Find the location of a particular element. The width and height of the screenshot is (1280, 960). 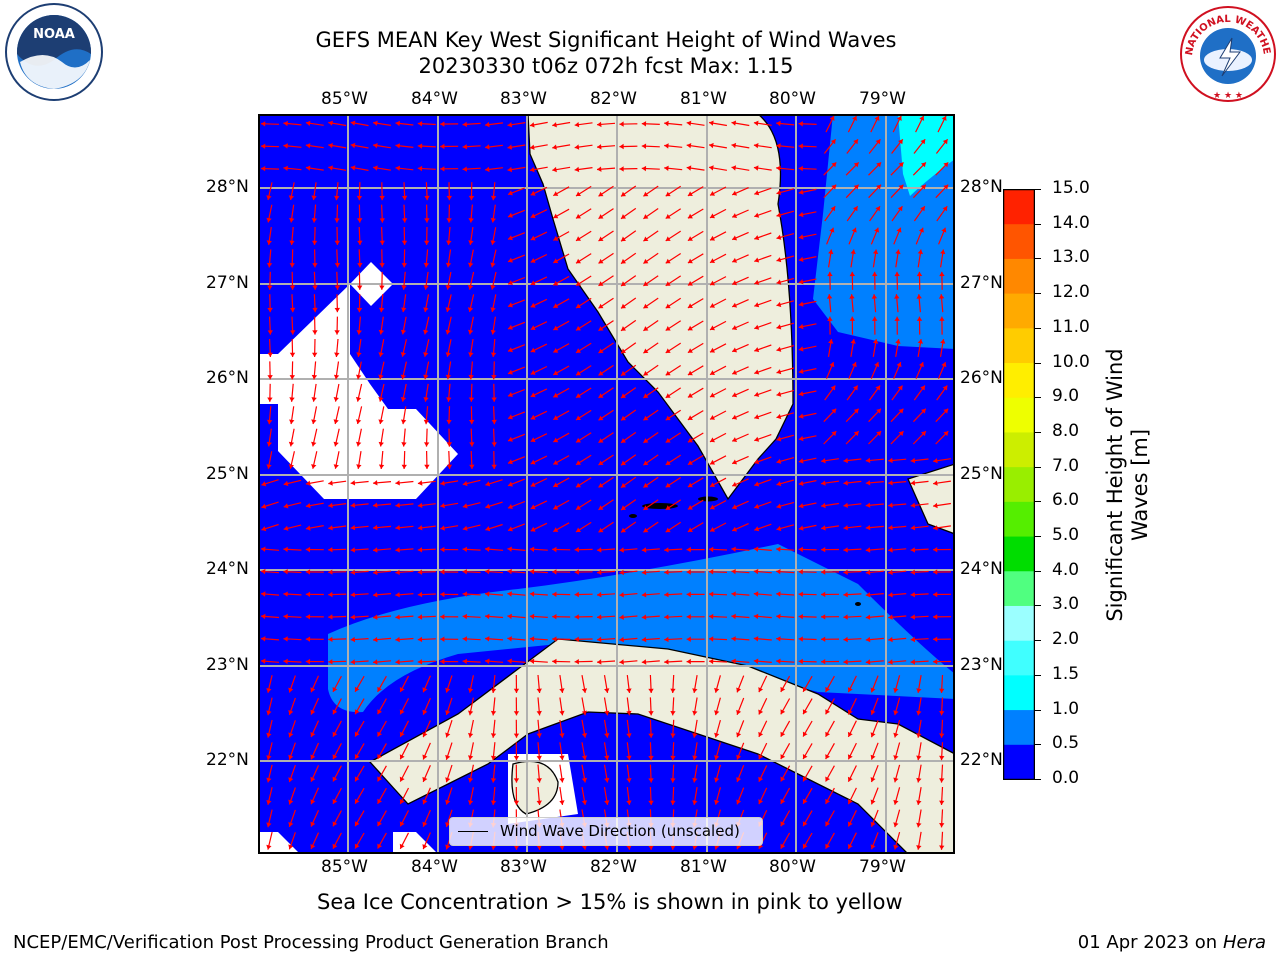

colorbar-tick-label: 13.0 is located at coordinates (1071, 257).